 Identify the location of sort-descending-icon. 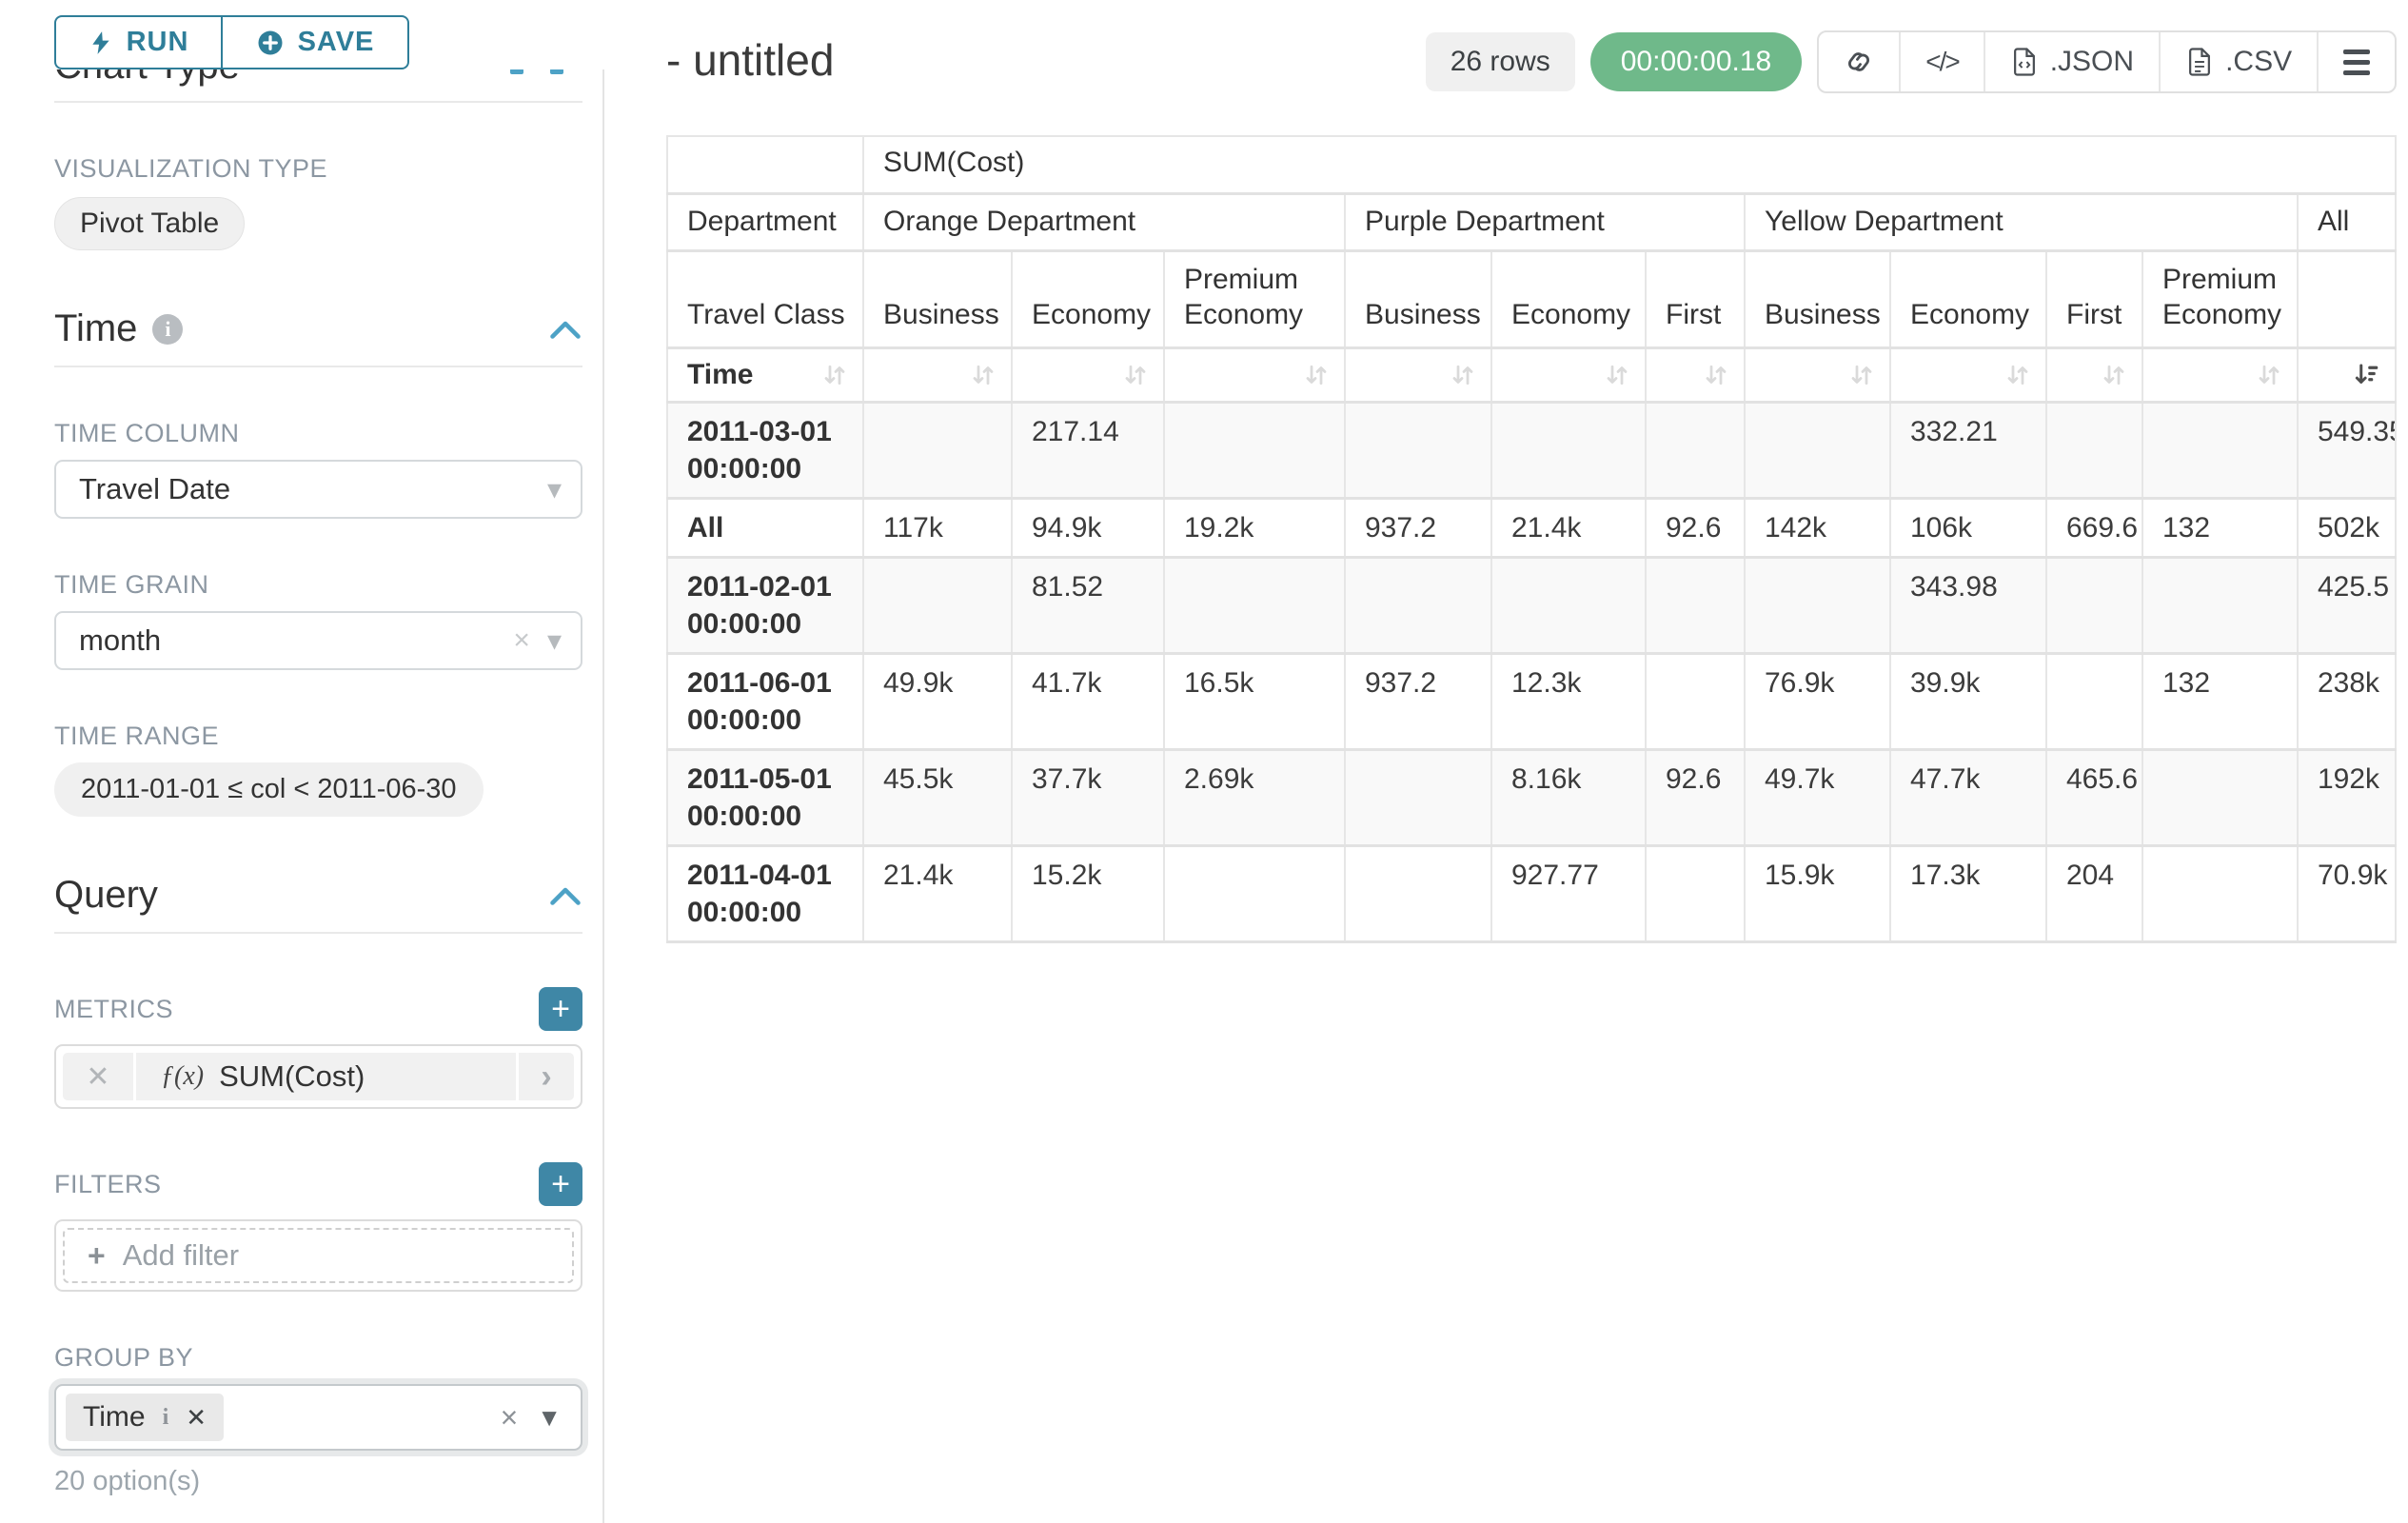
(2367, 375).